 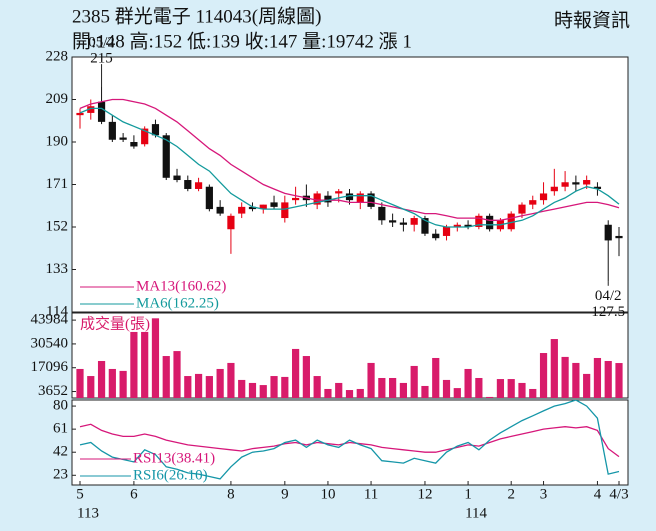 I want to click on annotation-value: 215, so click(x=101, y=59).